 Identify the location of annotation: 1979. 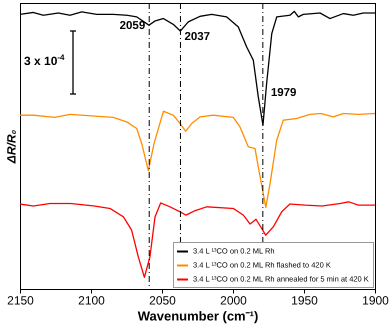
(283, 93).